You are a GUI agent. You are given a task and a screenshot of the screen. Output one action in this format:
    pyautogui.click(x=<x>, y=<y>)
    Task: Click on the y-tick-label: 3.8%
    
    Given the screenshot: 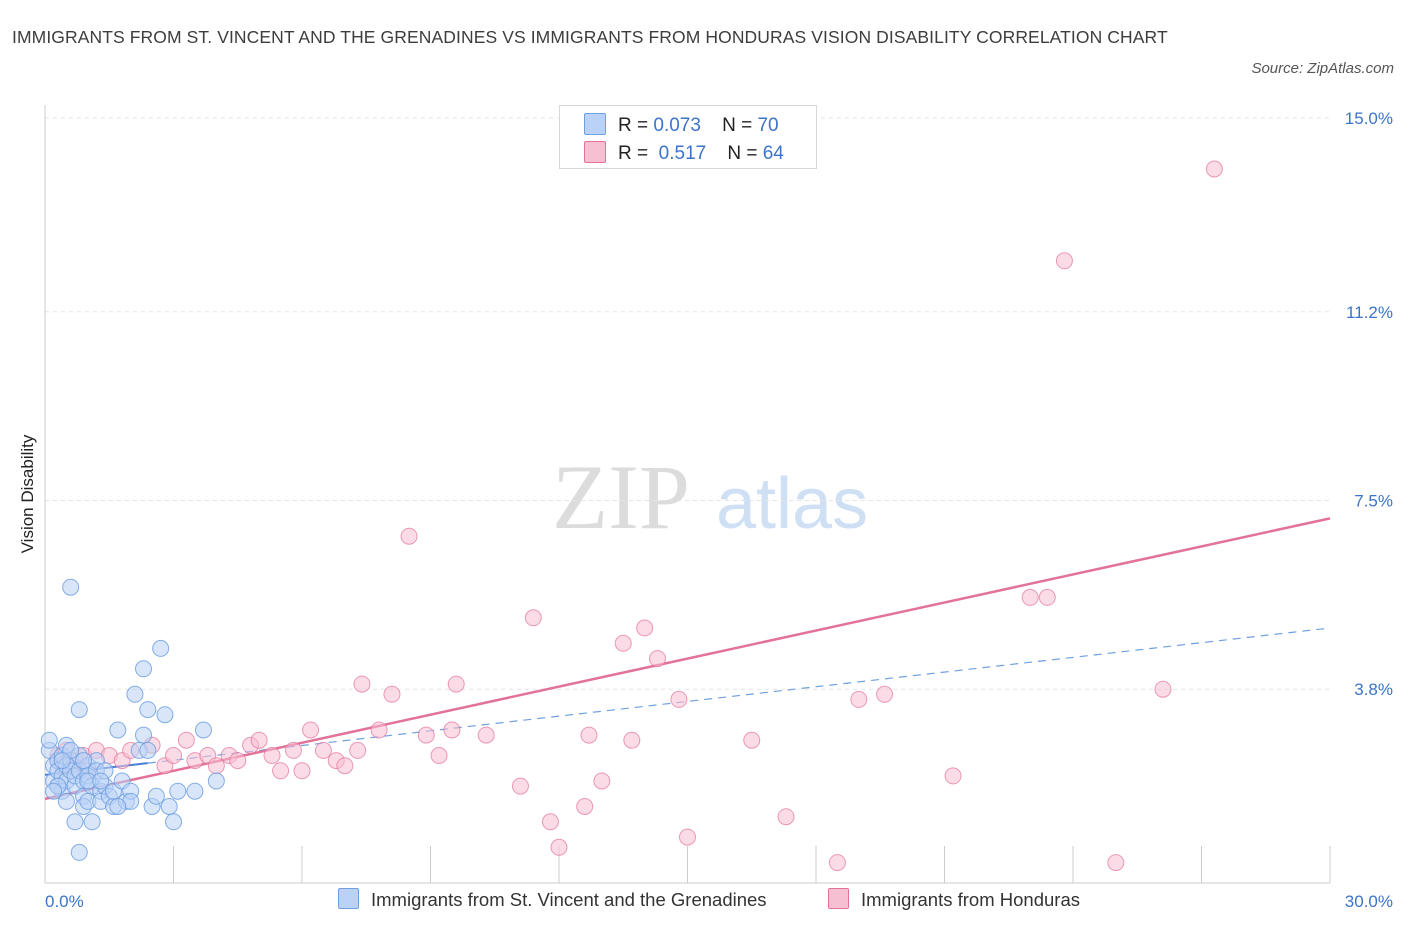 What is the action you would take?
    pyautogui.click(x=1373, y=689)
    